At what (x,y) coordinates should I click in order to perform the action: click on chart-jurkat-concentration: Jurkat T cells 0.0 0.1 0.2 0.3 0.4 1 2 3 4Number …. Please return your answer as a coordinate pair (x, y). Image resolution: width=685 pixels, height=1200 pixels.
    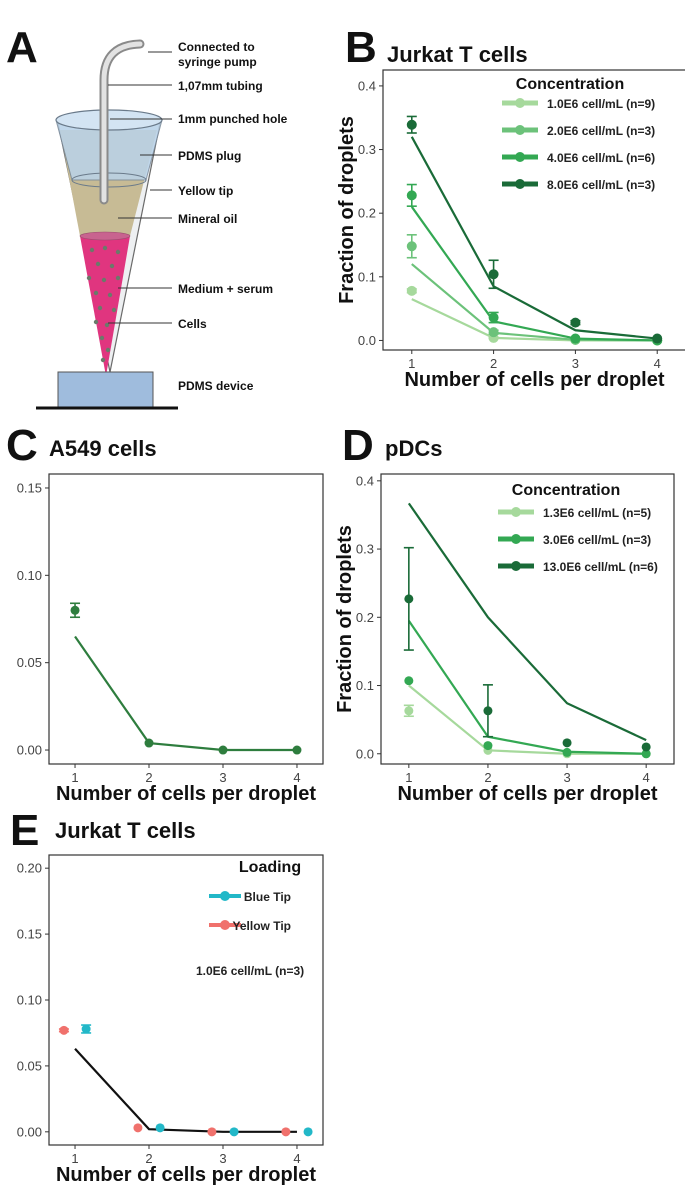
    Looking at the image, I should click on (510, 216).